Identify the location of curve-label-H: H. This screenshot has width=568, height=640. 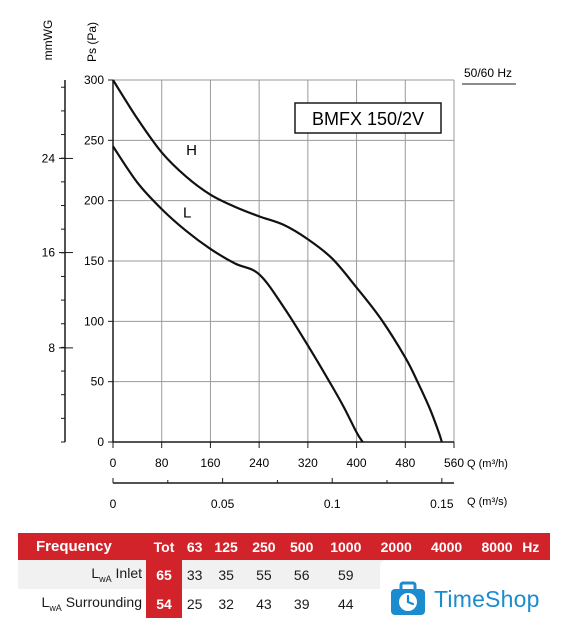
(191, 150).